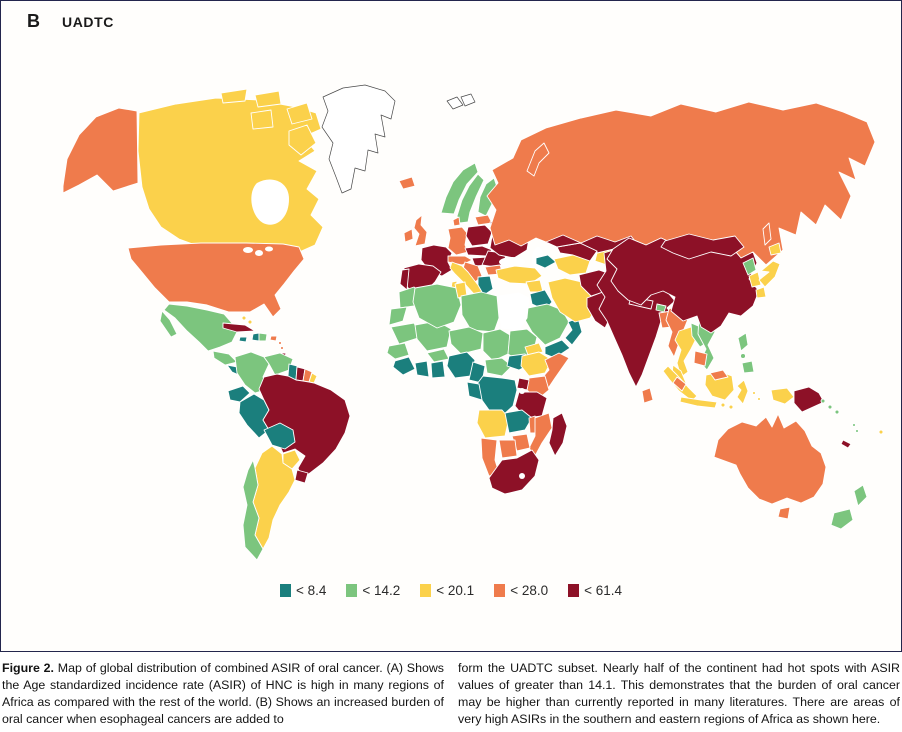 This screenshot has width=902, height=732. Describe the element at coordinates (512, 262) in the screenshot. I see `black-sea` at that location.